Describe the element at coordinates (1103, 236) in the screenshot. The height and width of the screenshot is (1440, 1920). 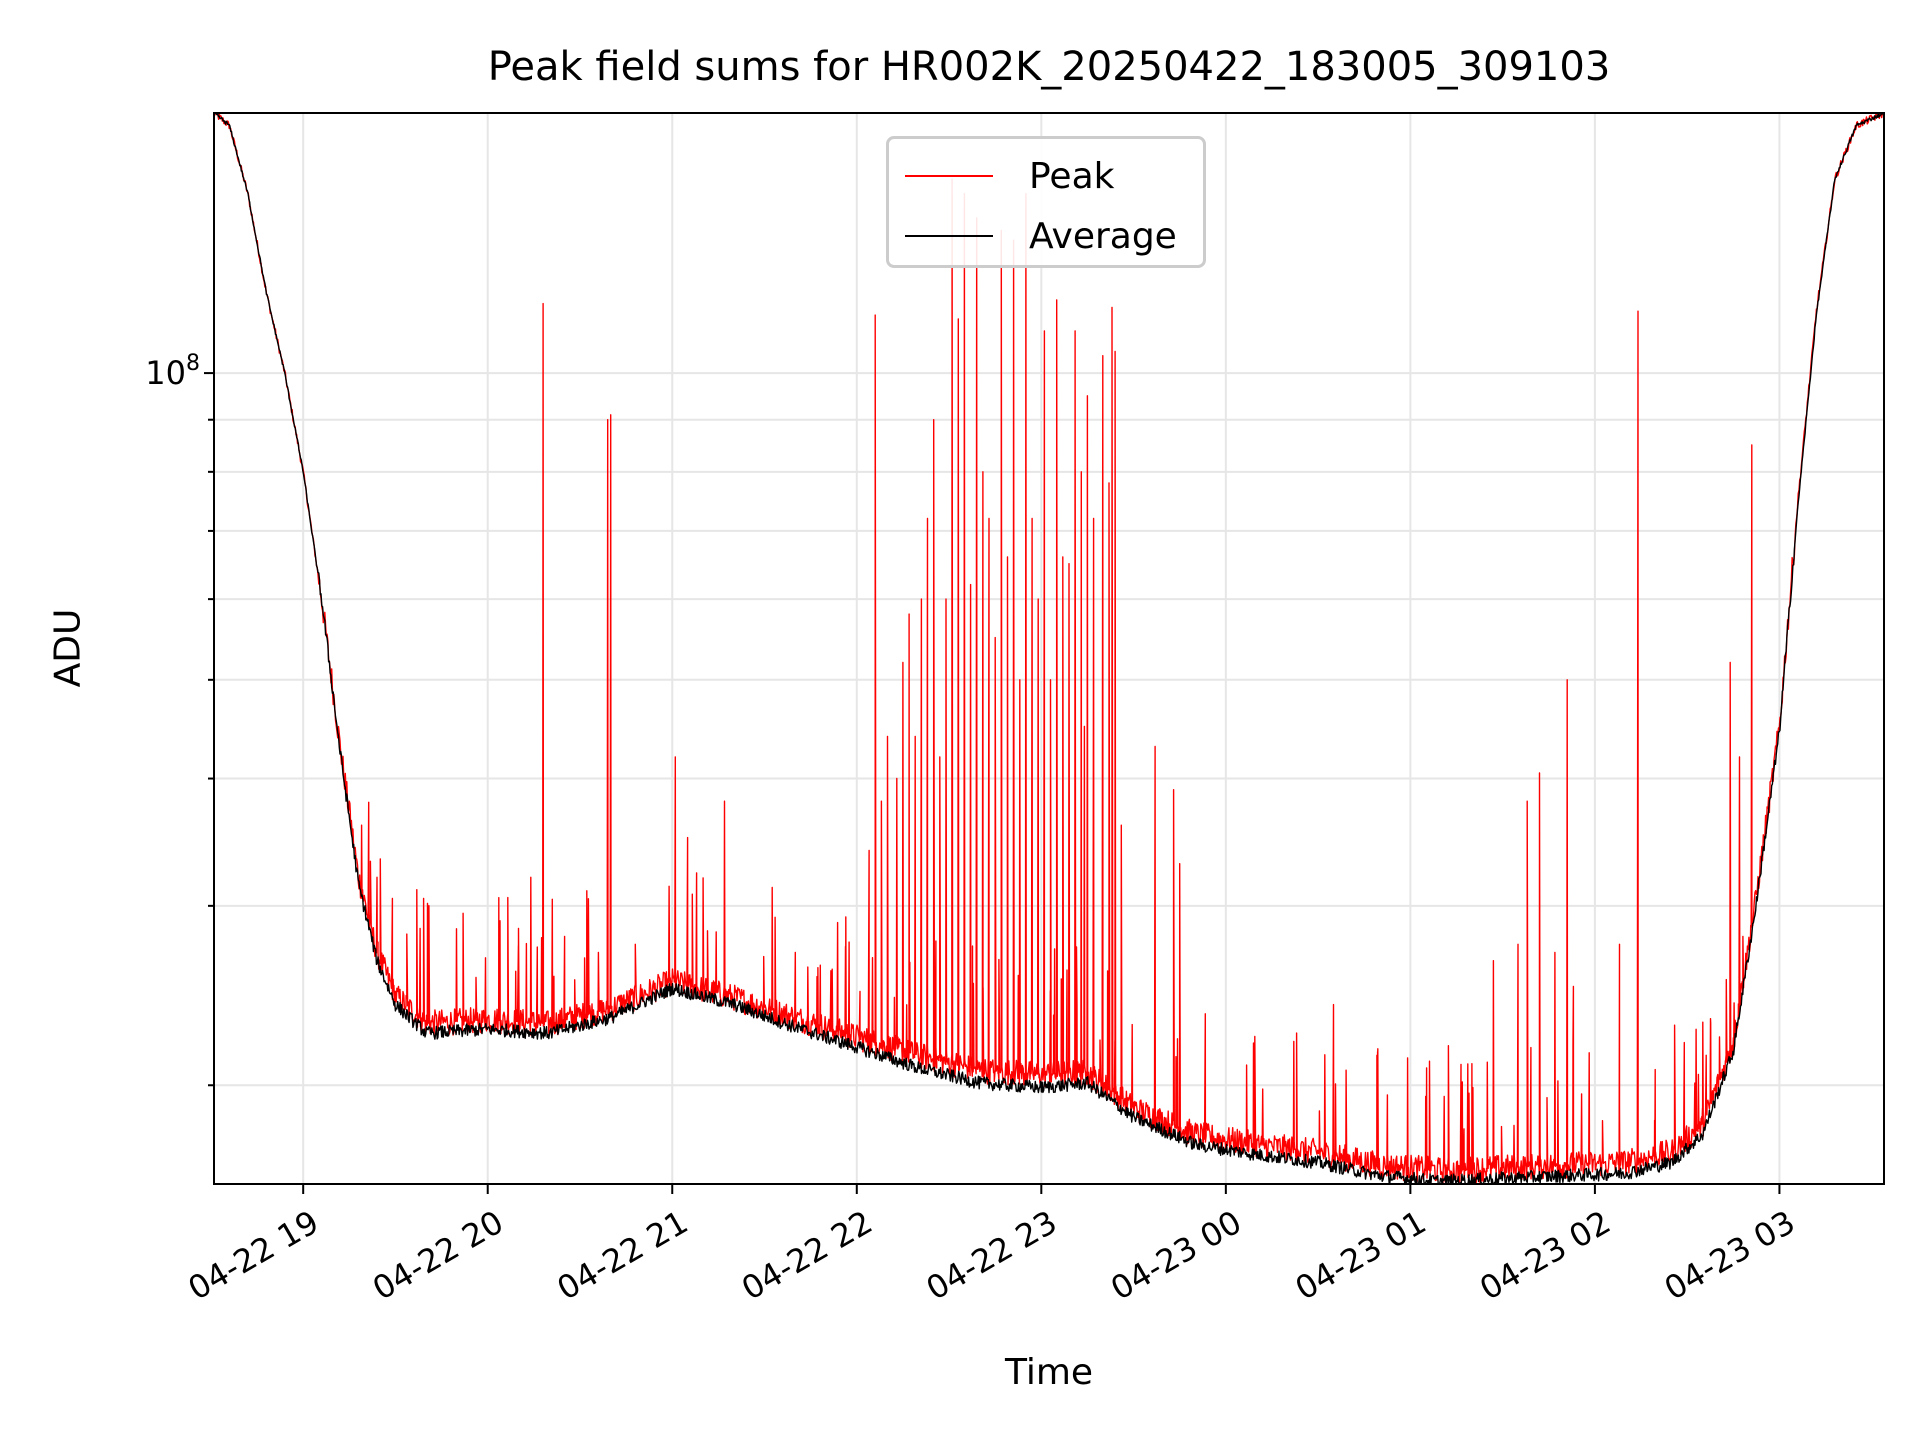
I see `legend-label-average: Average` at that location.